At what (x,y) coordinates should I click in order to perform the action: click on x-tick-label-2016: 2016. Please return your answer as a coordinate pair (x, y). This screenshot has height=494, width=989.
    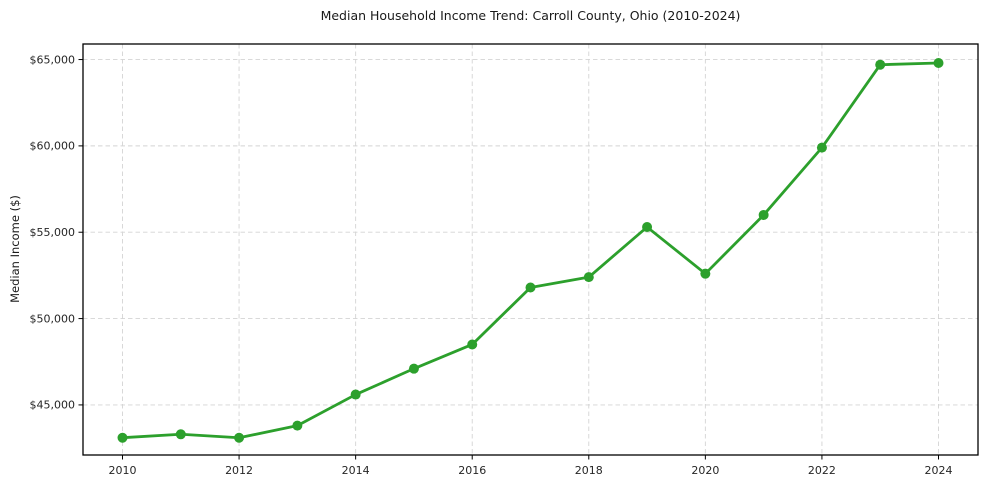
    Looking at the image, I should click on (472, 470).